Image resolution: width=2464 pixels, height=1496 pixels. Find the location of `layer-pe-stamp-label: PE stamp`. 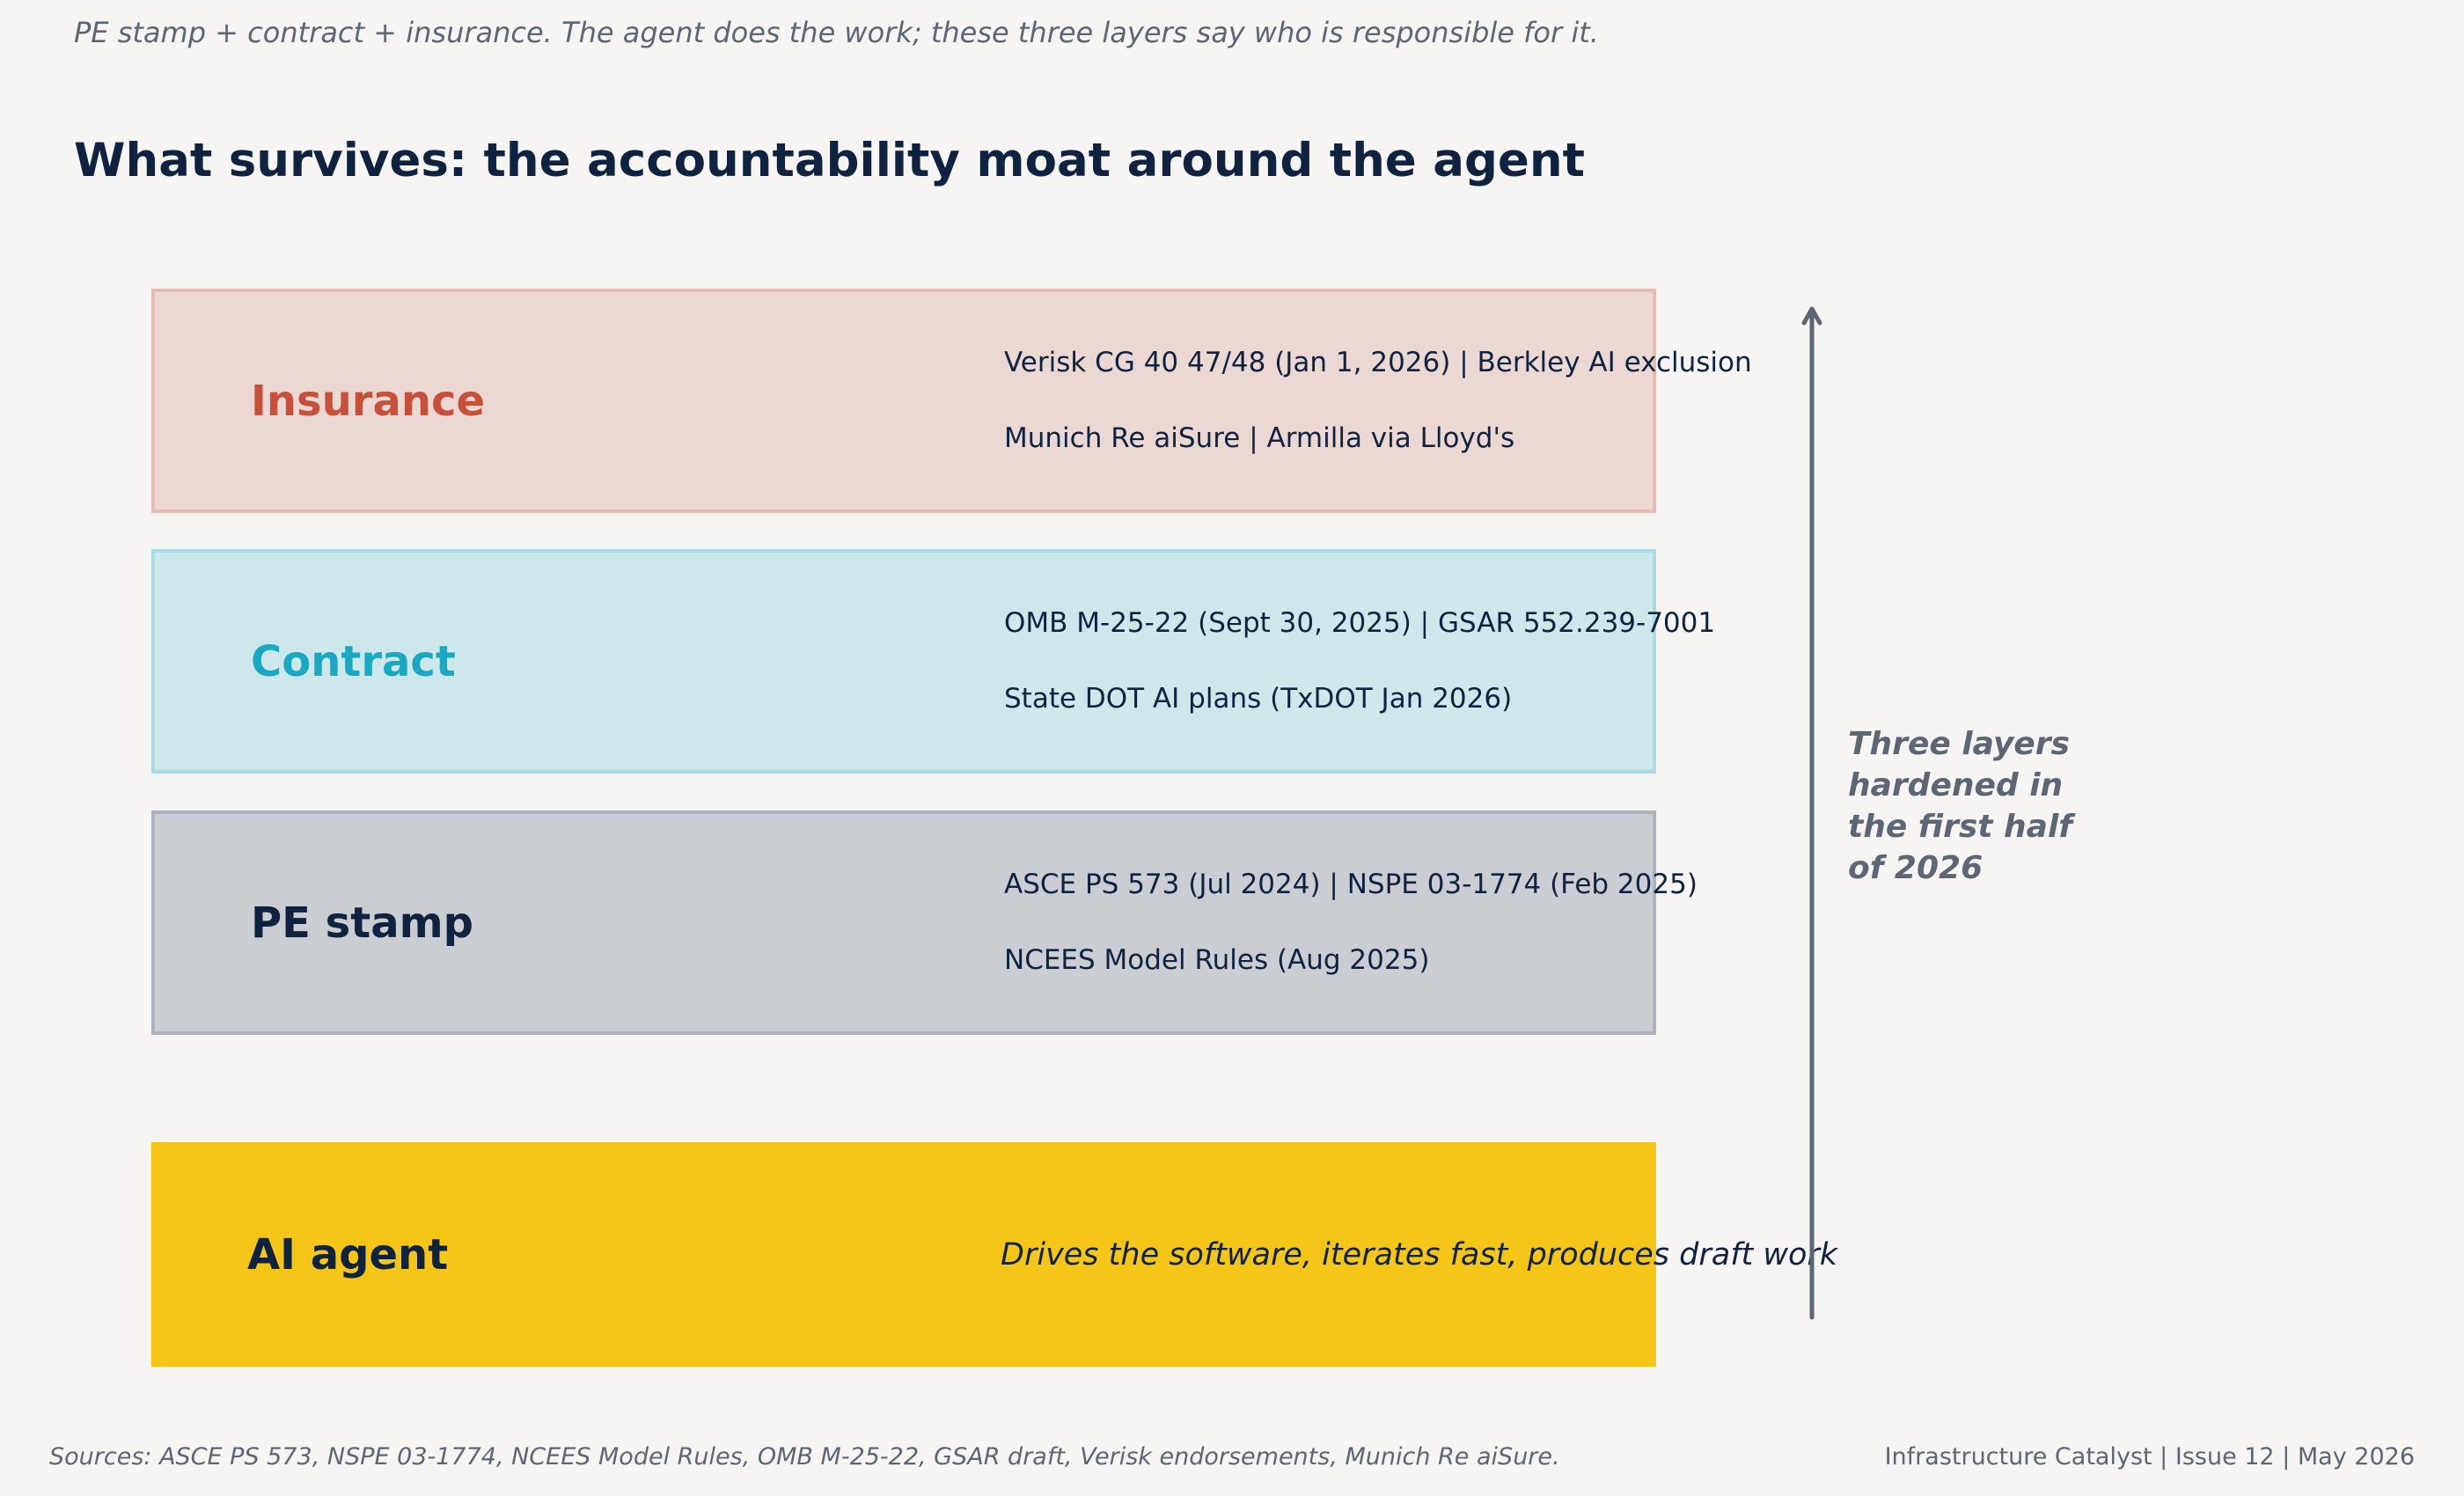

layer-pe-stamp-label: PE stamp is located at coordinates (362, 923).